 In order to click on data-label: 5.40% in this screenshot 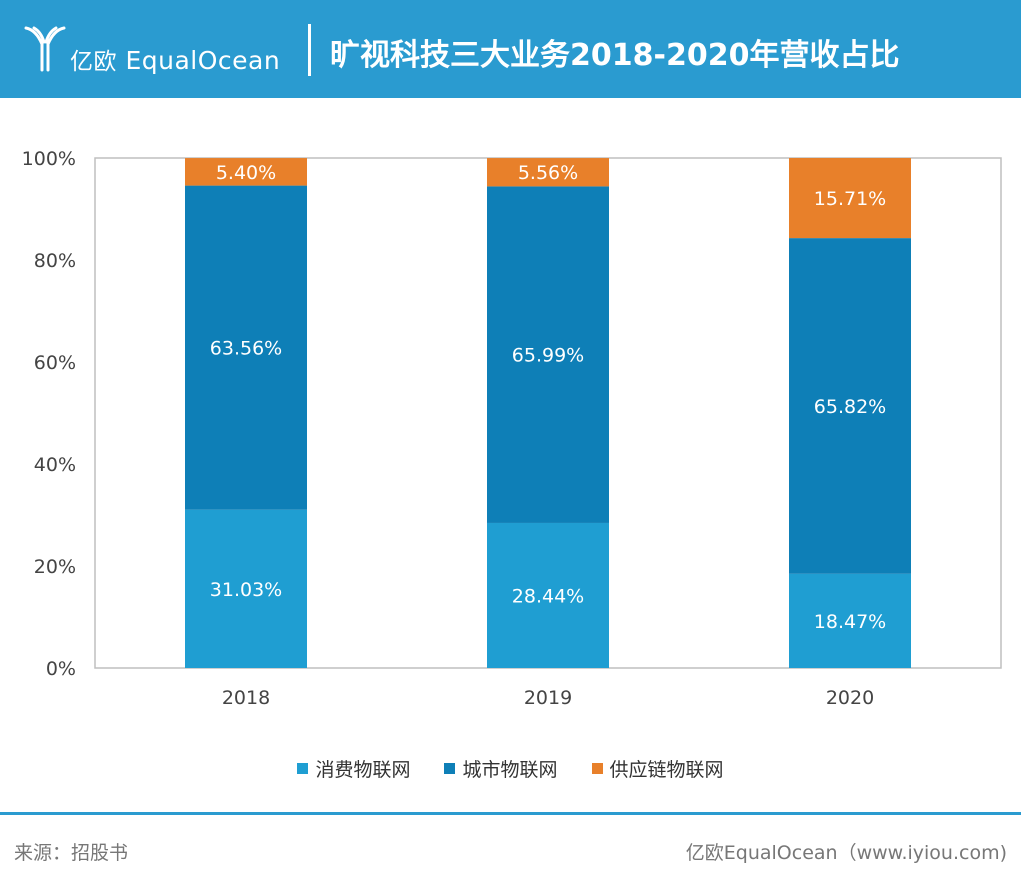, I will do `click(246, 173)`.